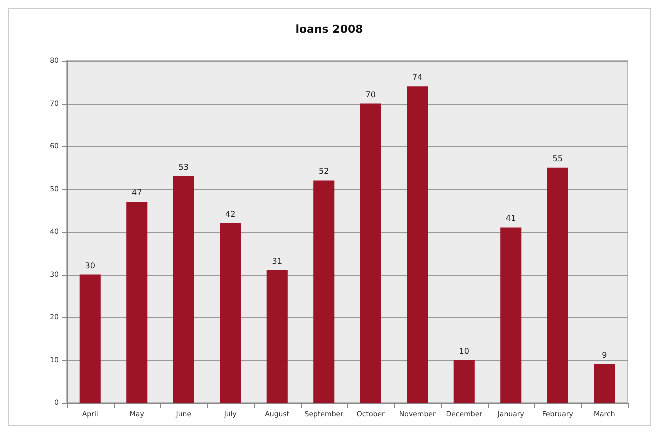 Image resolution: width=659 pixels, height=430 pixels. I want to click on data-label: 10, so click(464, 351).